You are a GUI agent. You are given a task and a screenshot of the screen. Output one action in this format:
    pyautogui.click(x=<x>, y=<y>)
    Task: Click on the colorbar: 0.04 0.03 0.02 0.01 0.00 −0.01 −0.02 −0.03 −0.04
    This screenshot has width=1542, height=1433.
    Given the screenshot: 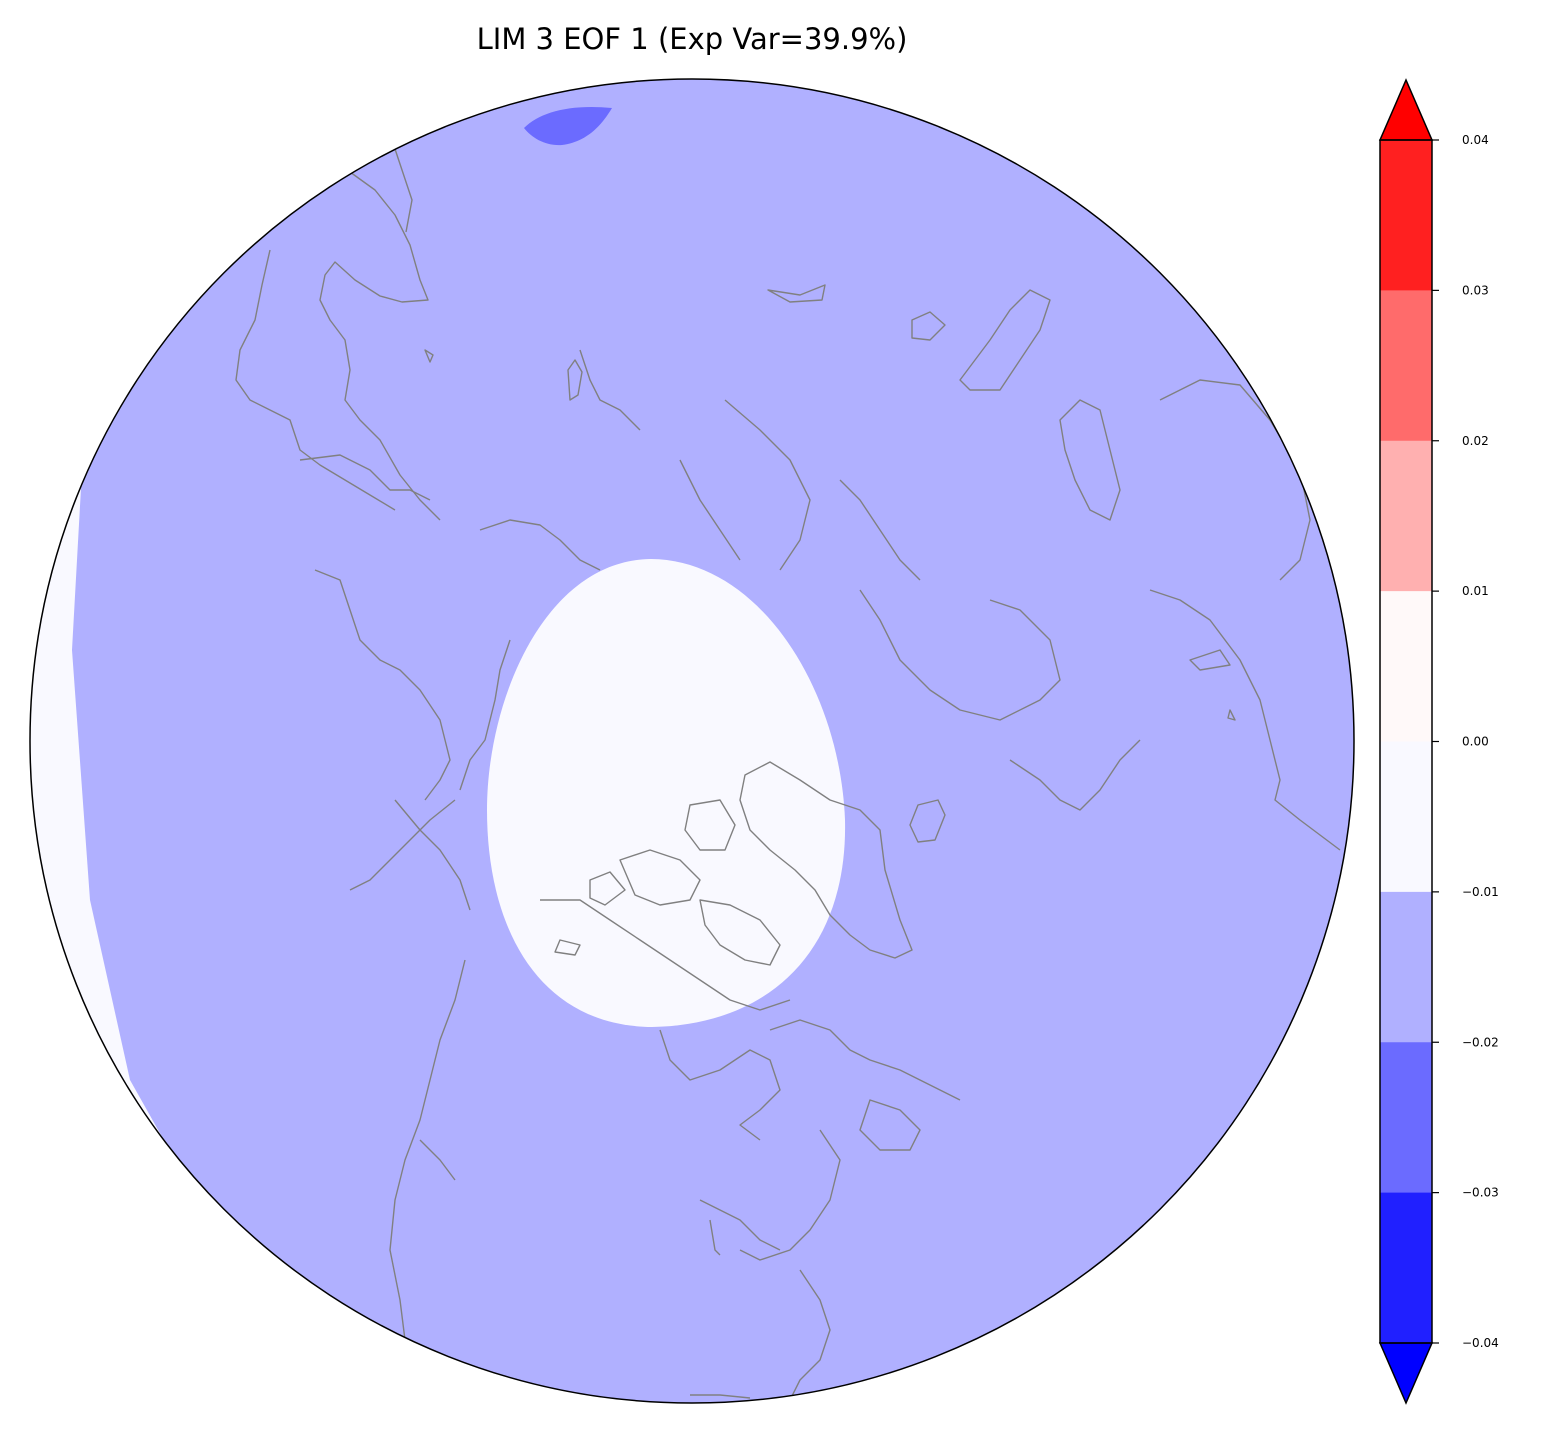 What is the action you would take?
    pyautogui.click(x=1438, y=741)
    